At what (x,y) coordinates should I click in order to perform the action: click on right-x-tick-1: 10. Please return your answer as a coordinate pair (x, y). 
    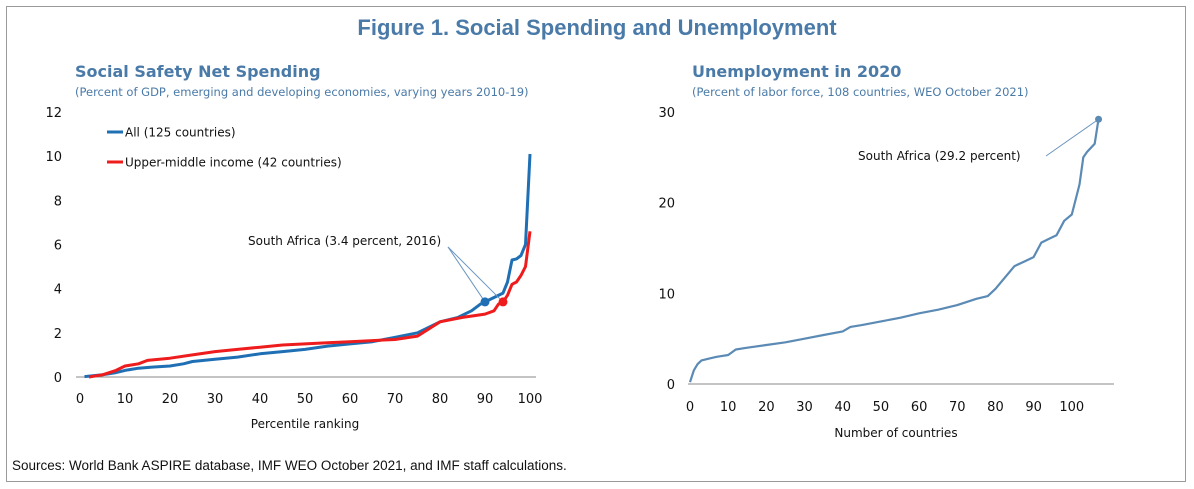
    Looking at the image, I should click on (728, 407).